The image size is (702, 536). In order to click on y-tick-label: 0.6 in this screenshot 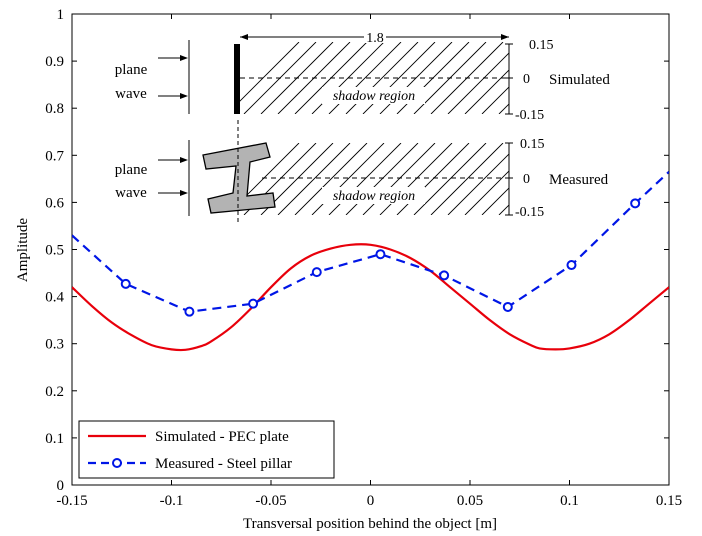, I will do `click(54, 203)`.